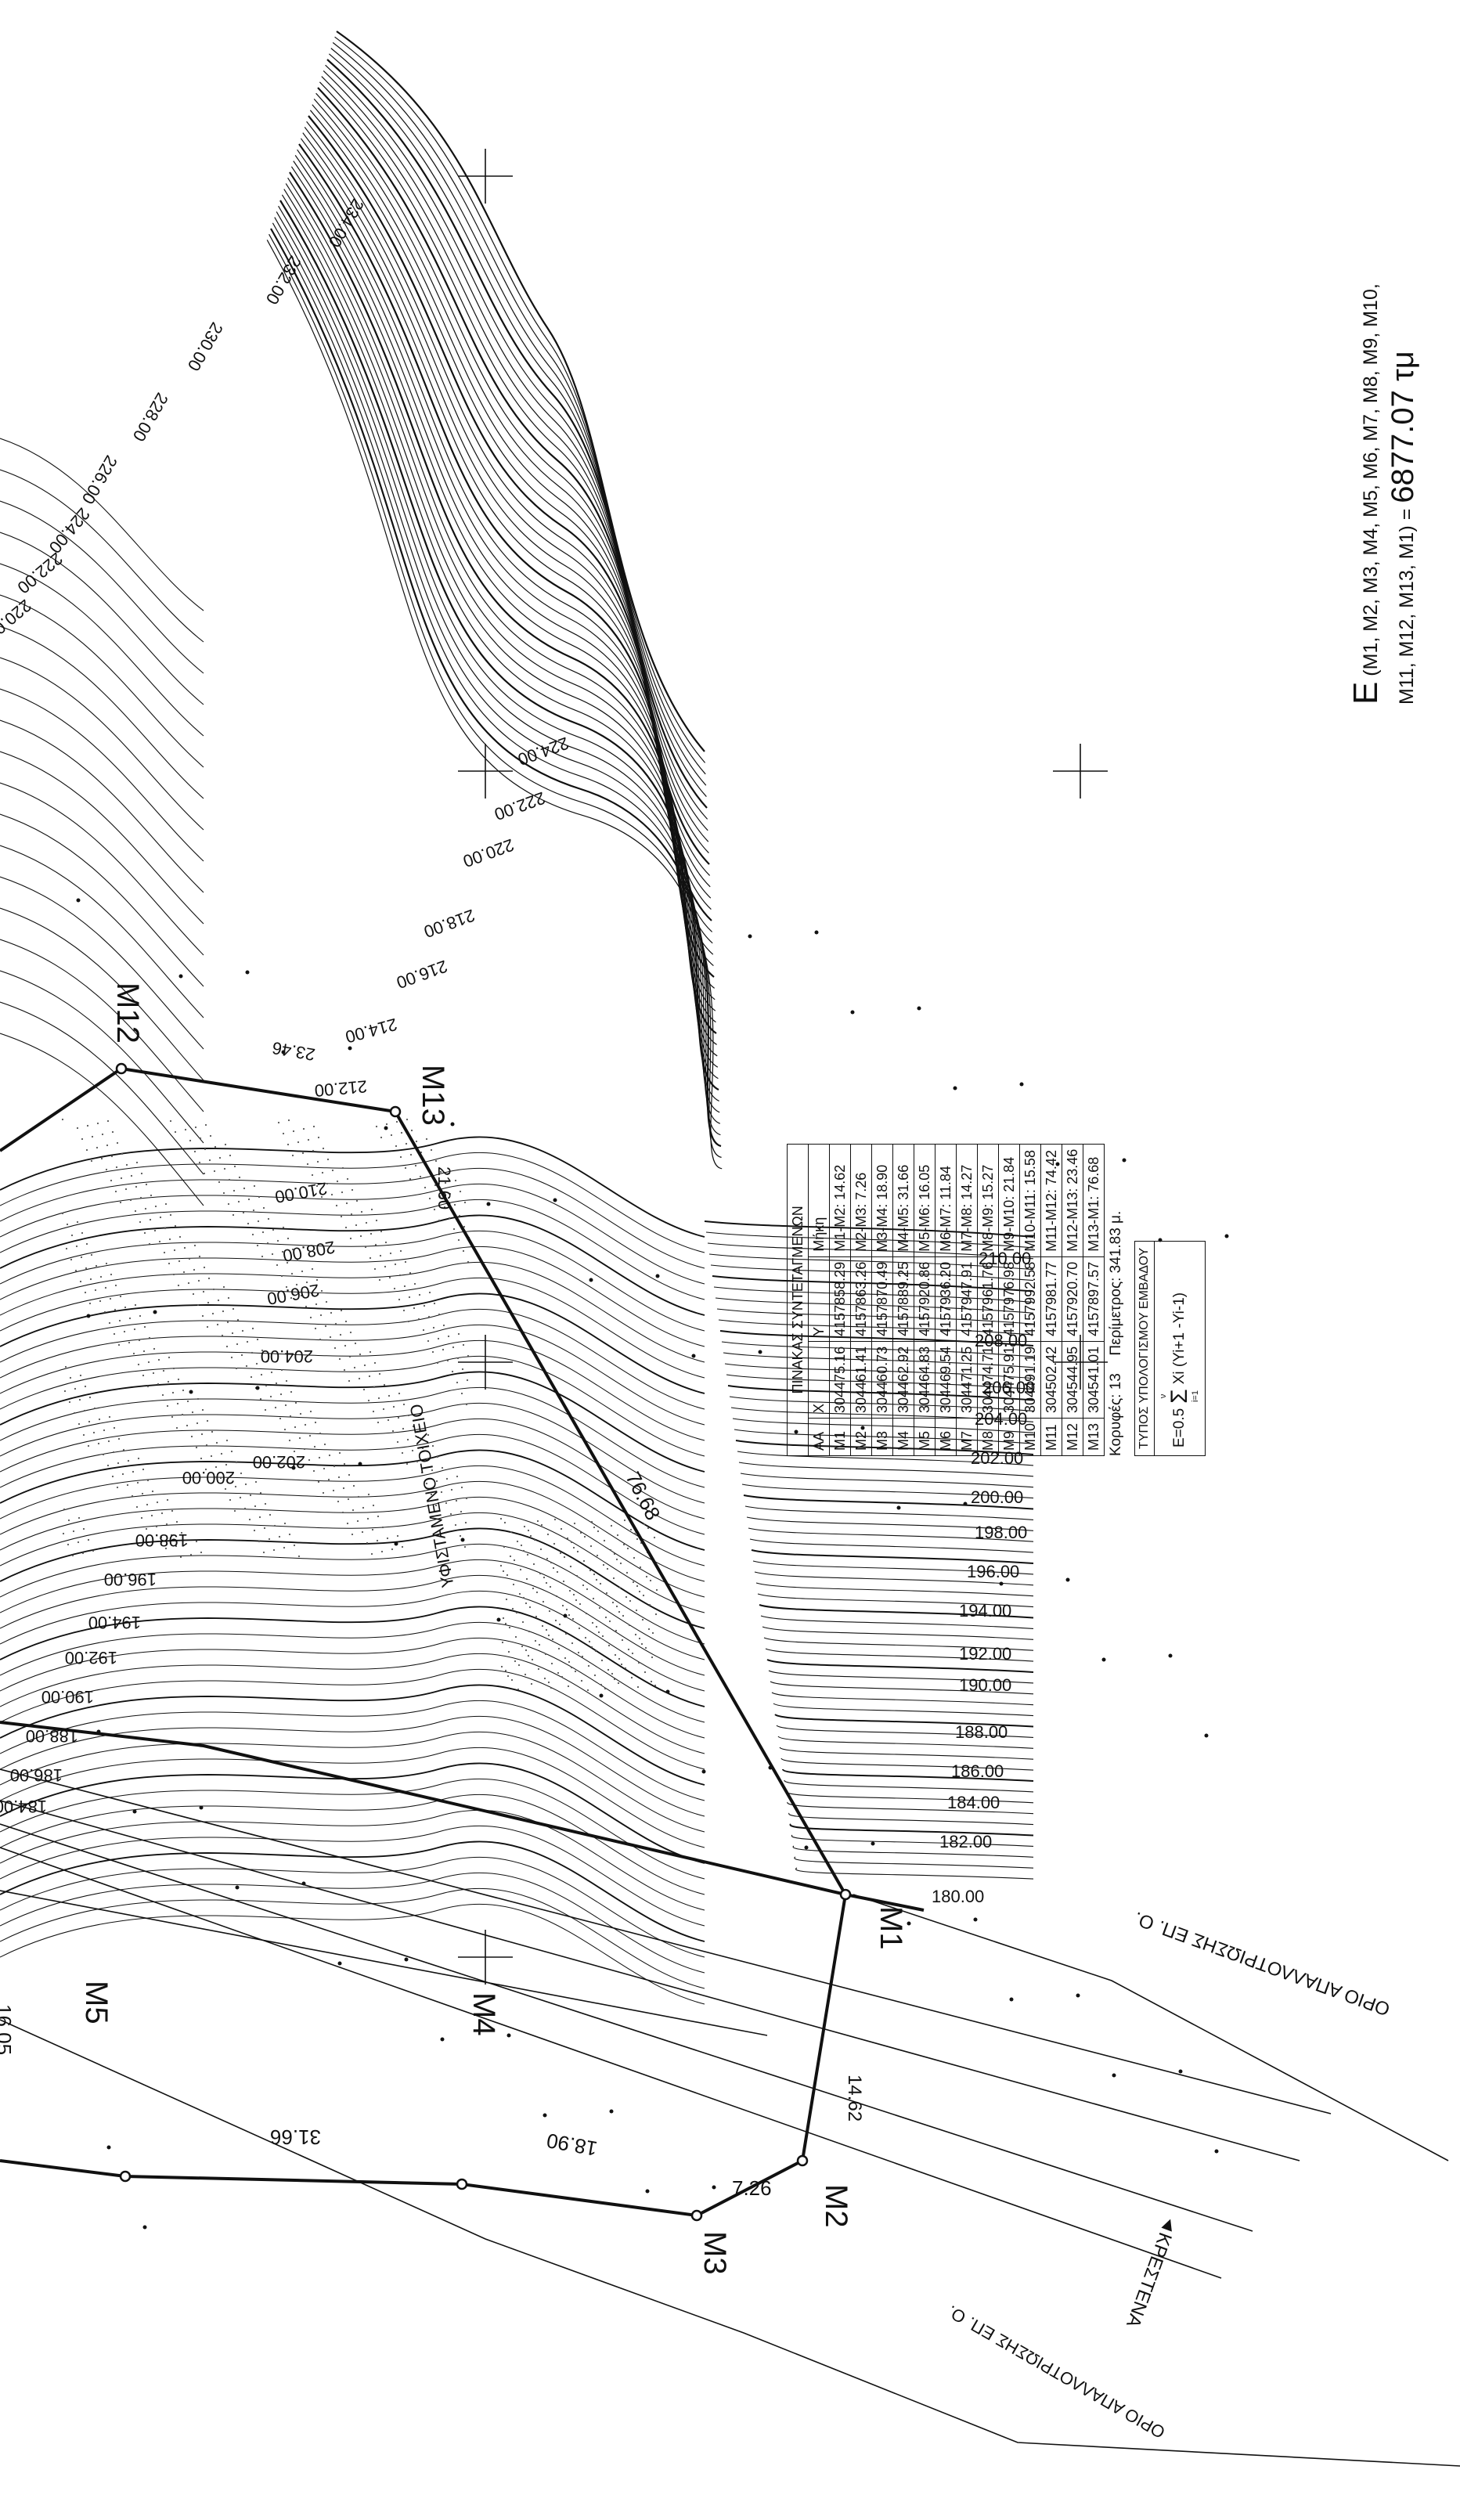  Describe the element at coordinates (161, 1540) in the screenshot. I see `contour-label: 198.00` at that location.